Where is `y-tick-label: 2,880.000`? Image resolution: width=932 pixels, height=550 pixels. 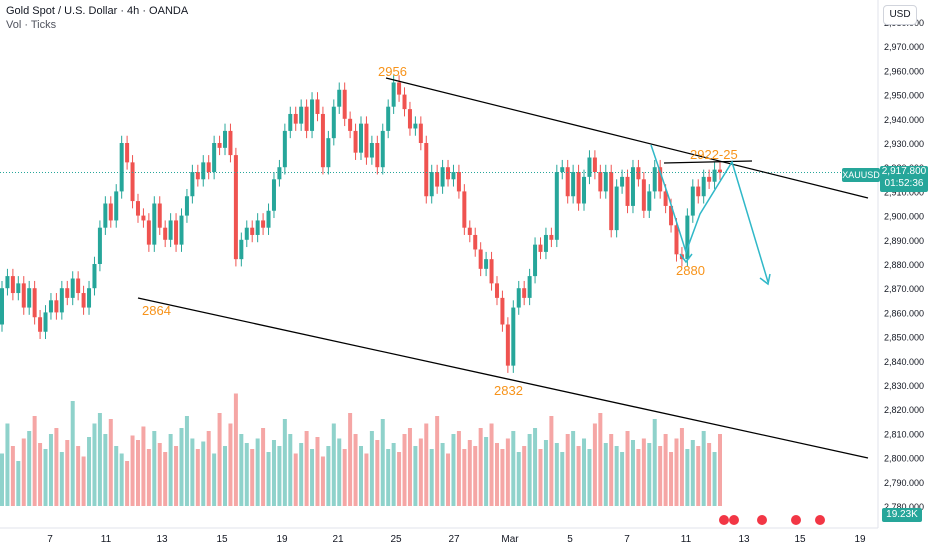 y-tick-label: 2,880.000 is located at coordinates (904, 265).